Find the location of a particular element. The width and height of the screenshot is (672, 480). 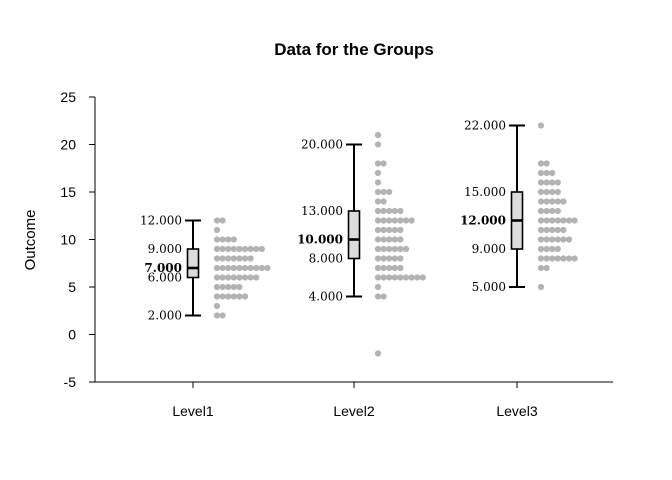

stat-label-median: 7.000 is located at coordinates (163, 268).